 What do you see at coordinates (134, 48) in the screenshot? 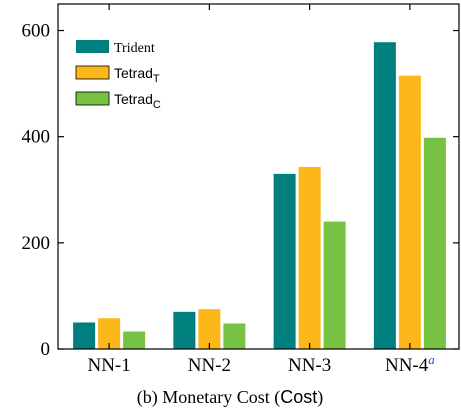
I see `legend-label: Trident` at bounding box center [134, 48].